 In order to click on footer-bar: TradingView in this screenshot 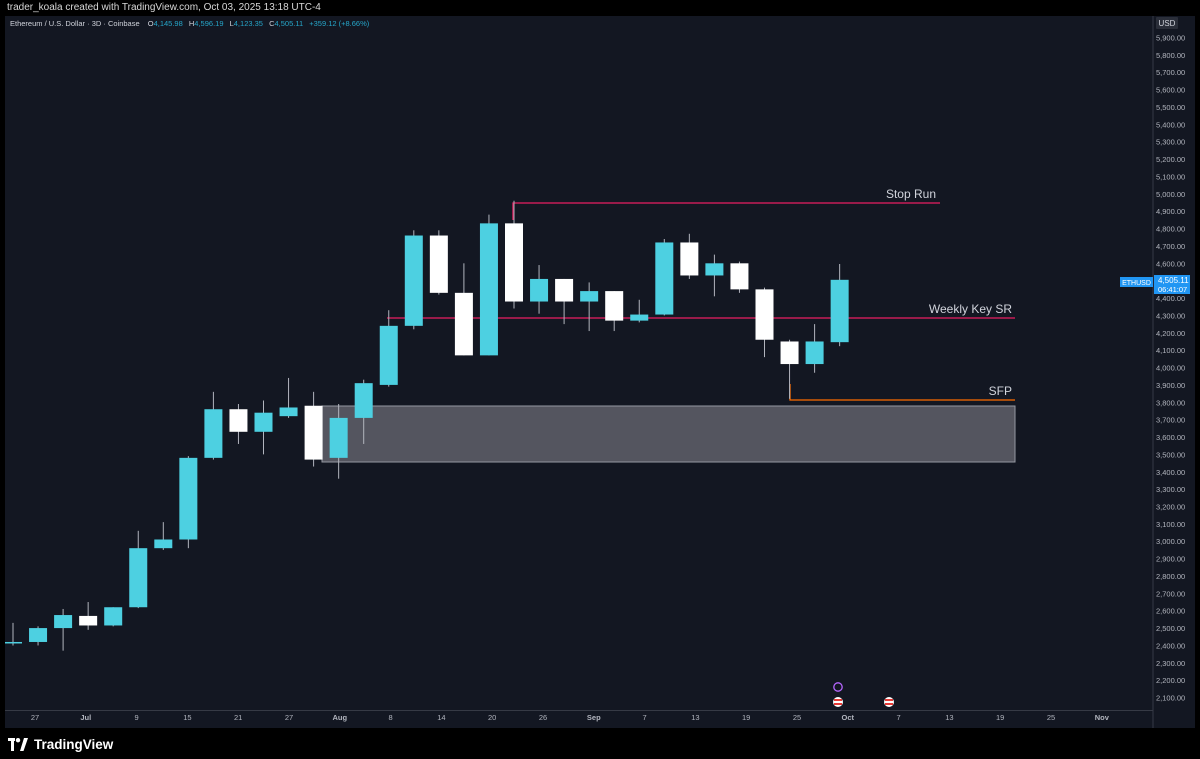, I will do `click(600, 743)`.